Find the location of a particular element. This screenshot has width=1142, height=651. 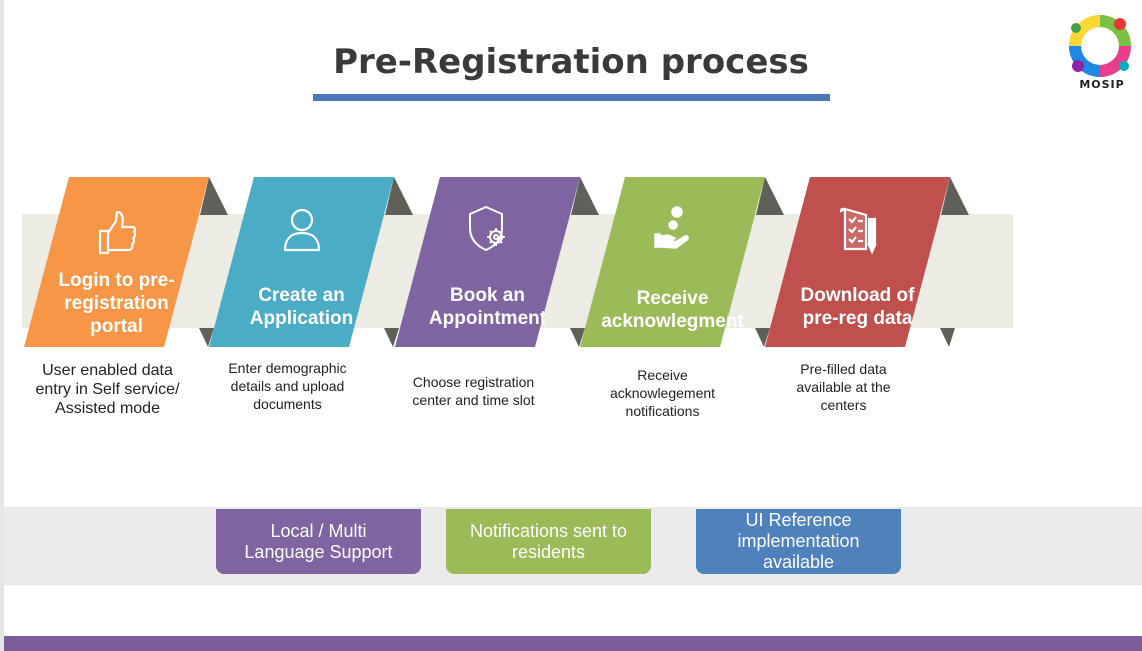

step-receive-acknowledgment-label: Receive acknowlegment is located at coordinates (672, 310).